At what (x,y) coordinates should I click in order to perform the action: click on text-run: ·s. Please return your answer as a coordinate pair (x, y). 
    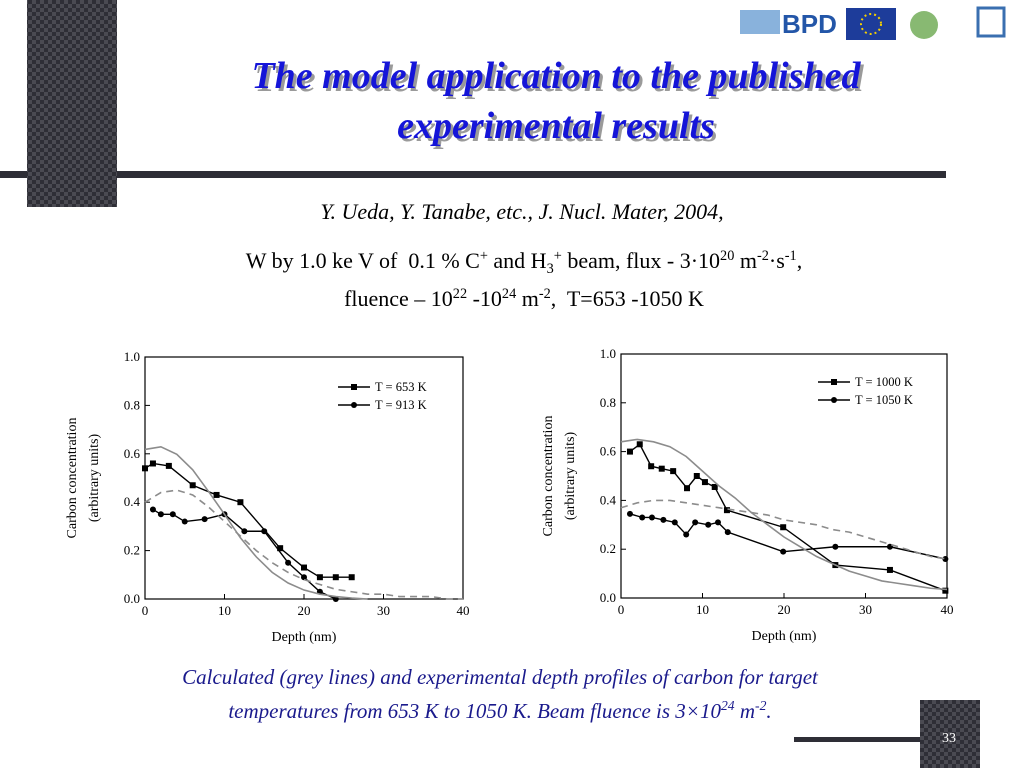
    Looking at the image, I should click on (777, 260).